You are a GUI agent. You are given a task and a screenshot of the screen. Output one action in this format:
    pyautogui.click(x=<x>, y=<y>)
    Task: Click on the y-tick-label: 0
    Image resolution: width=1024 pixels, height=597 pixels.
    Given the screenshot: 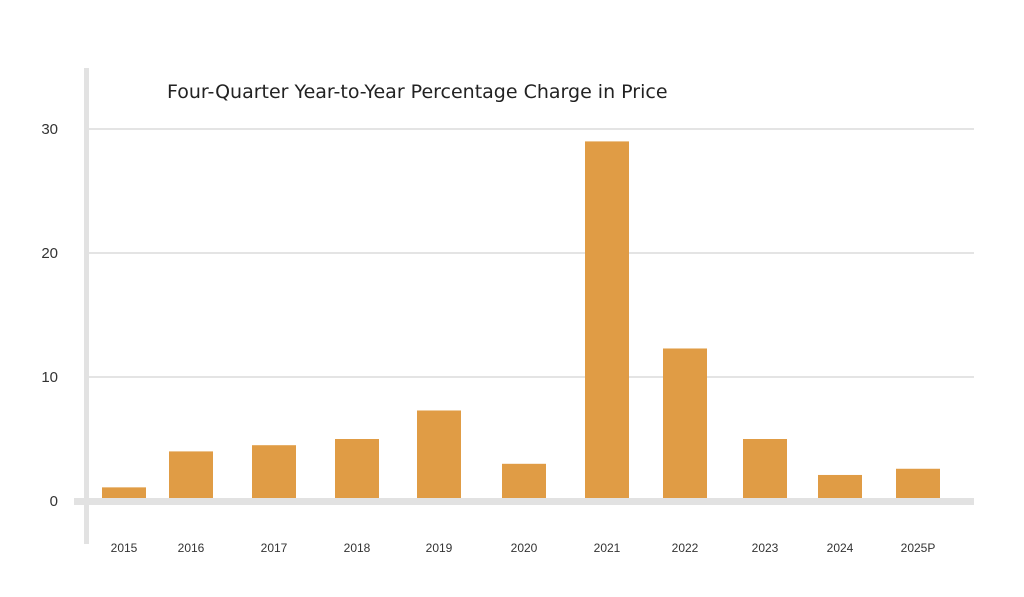 What is the action you would take?
    pyautogui.click(x=54, y=501)
    